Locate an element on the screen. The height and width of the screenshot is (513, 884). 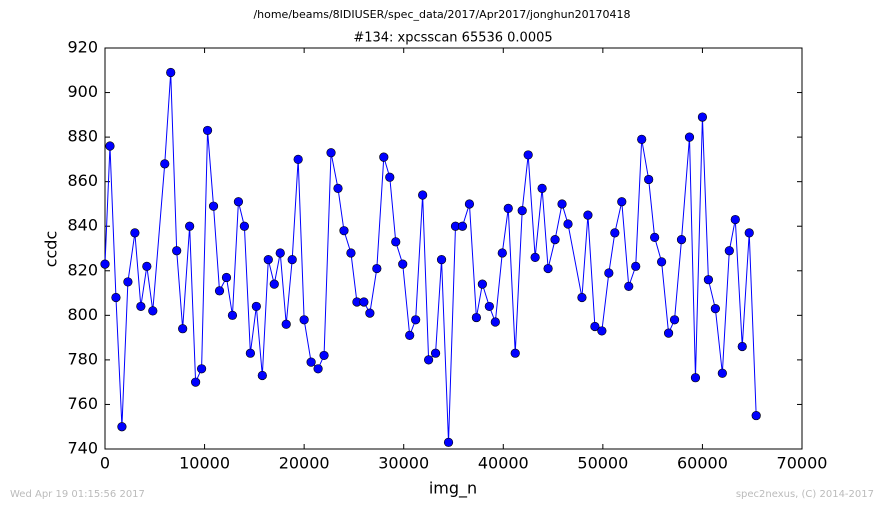
y-tick-label: 780 is located at coordinates (82, 358).